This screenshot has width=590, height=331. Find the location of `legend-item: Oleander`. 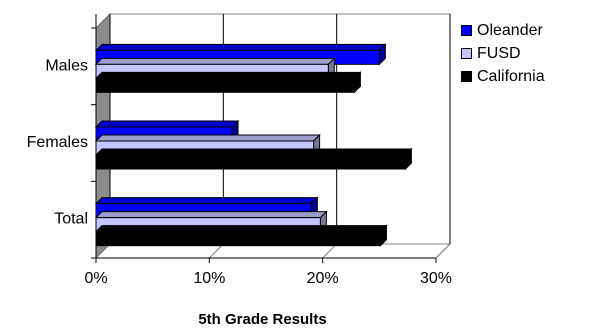

legend-item: Oleander is located at coordinates (503, 30).